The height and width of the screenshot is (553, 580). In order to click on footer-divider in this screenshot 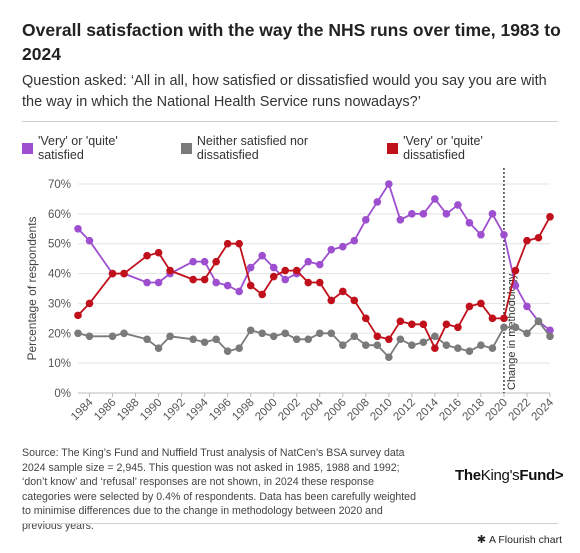, I will do `click(290, 523)`.